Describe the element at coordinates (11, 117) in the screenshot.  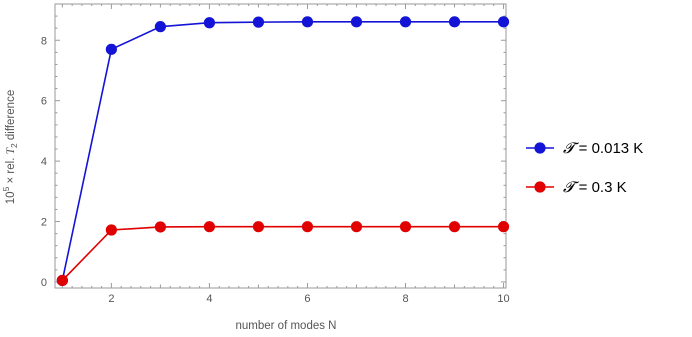
I see `y-axis-label-tail: difference` at that location.